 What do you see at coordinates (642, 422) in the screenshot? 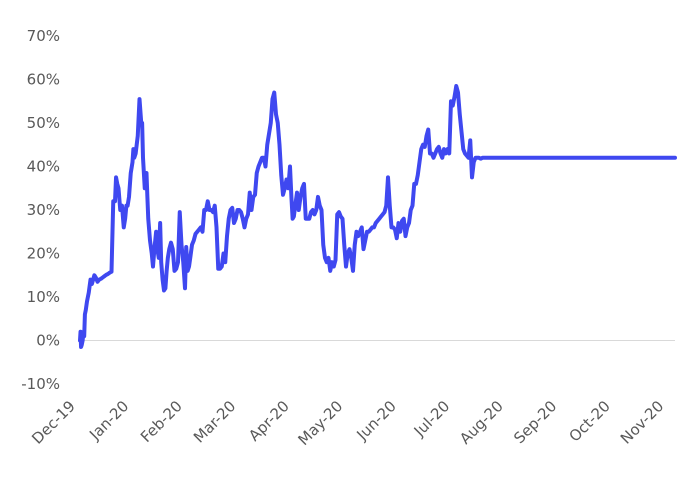
I see `x-tick-label: Nov-20` at bounding box center [642, 422].